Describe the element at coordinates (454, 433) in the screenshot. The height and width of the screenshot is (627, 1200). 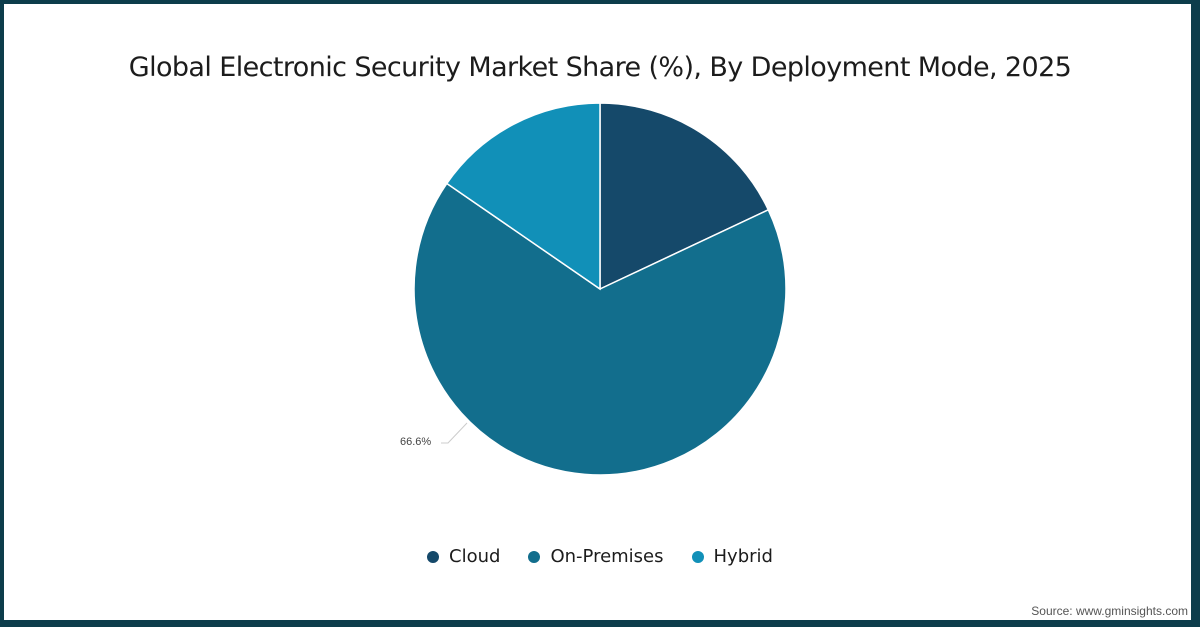
I see `data-label-leader-line` at that location.